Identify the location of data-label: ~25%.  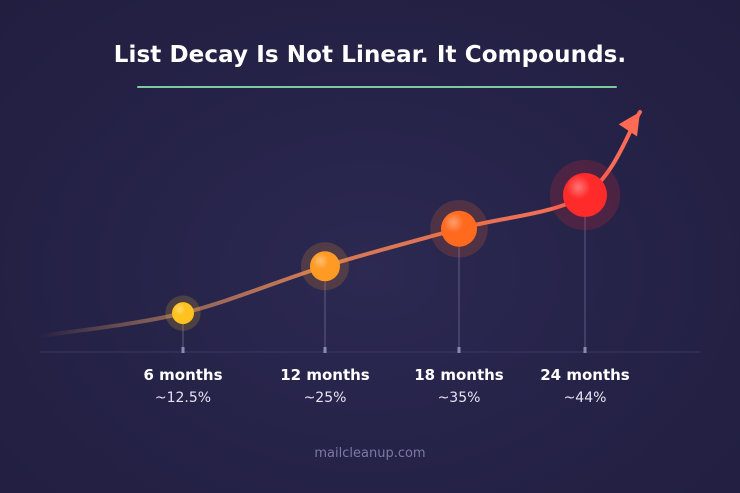
(325, 398).